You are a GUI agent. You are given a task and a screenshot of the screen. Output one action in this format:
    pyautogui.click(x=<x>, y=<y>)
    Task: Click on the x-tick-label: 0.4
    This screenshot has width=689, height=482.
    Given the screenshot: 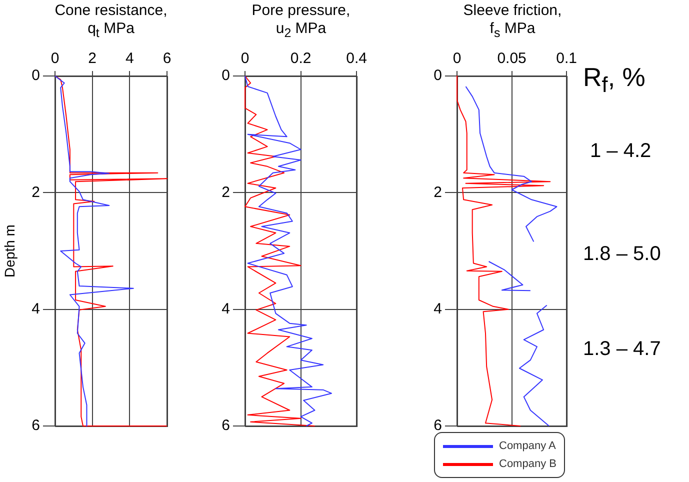 What is the action you would take?
    pyautogui.click(x=357, y=59)
    